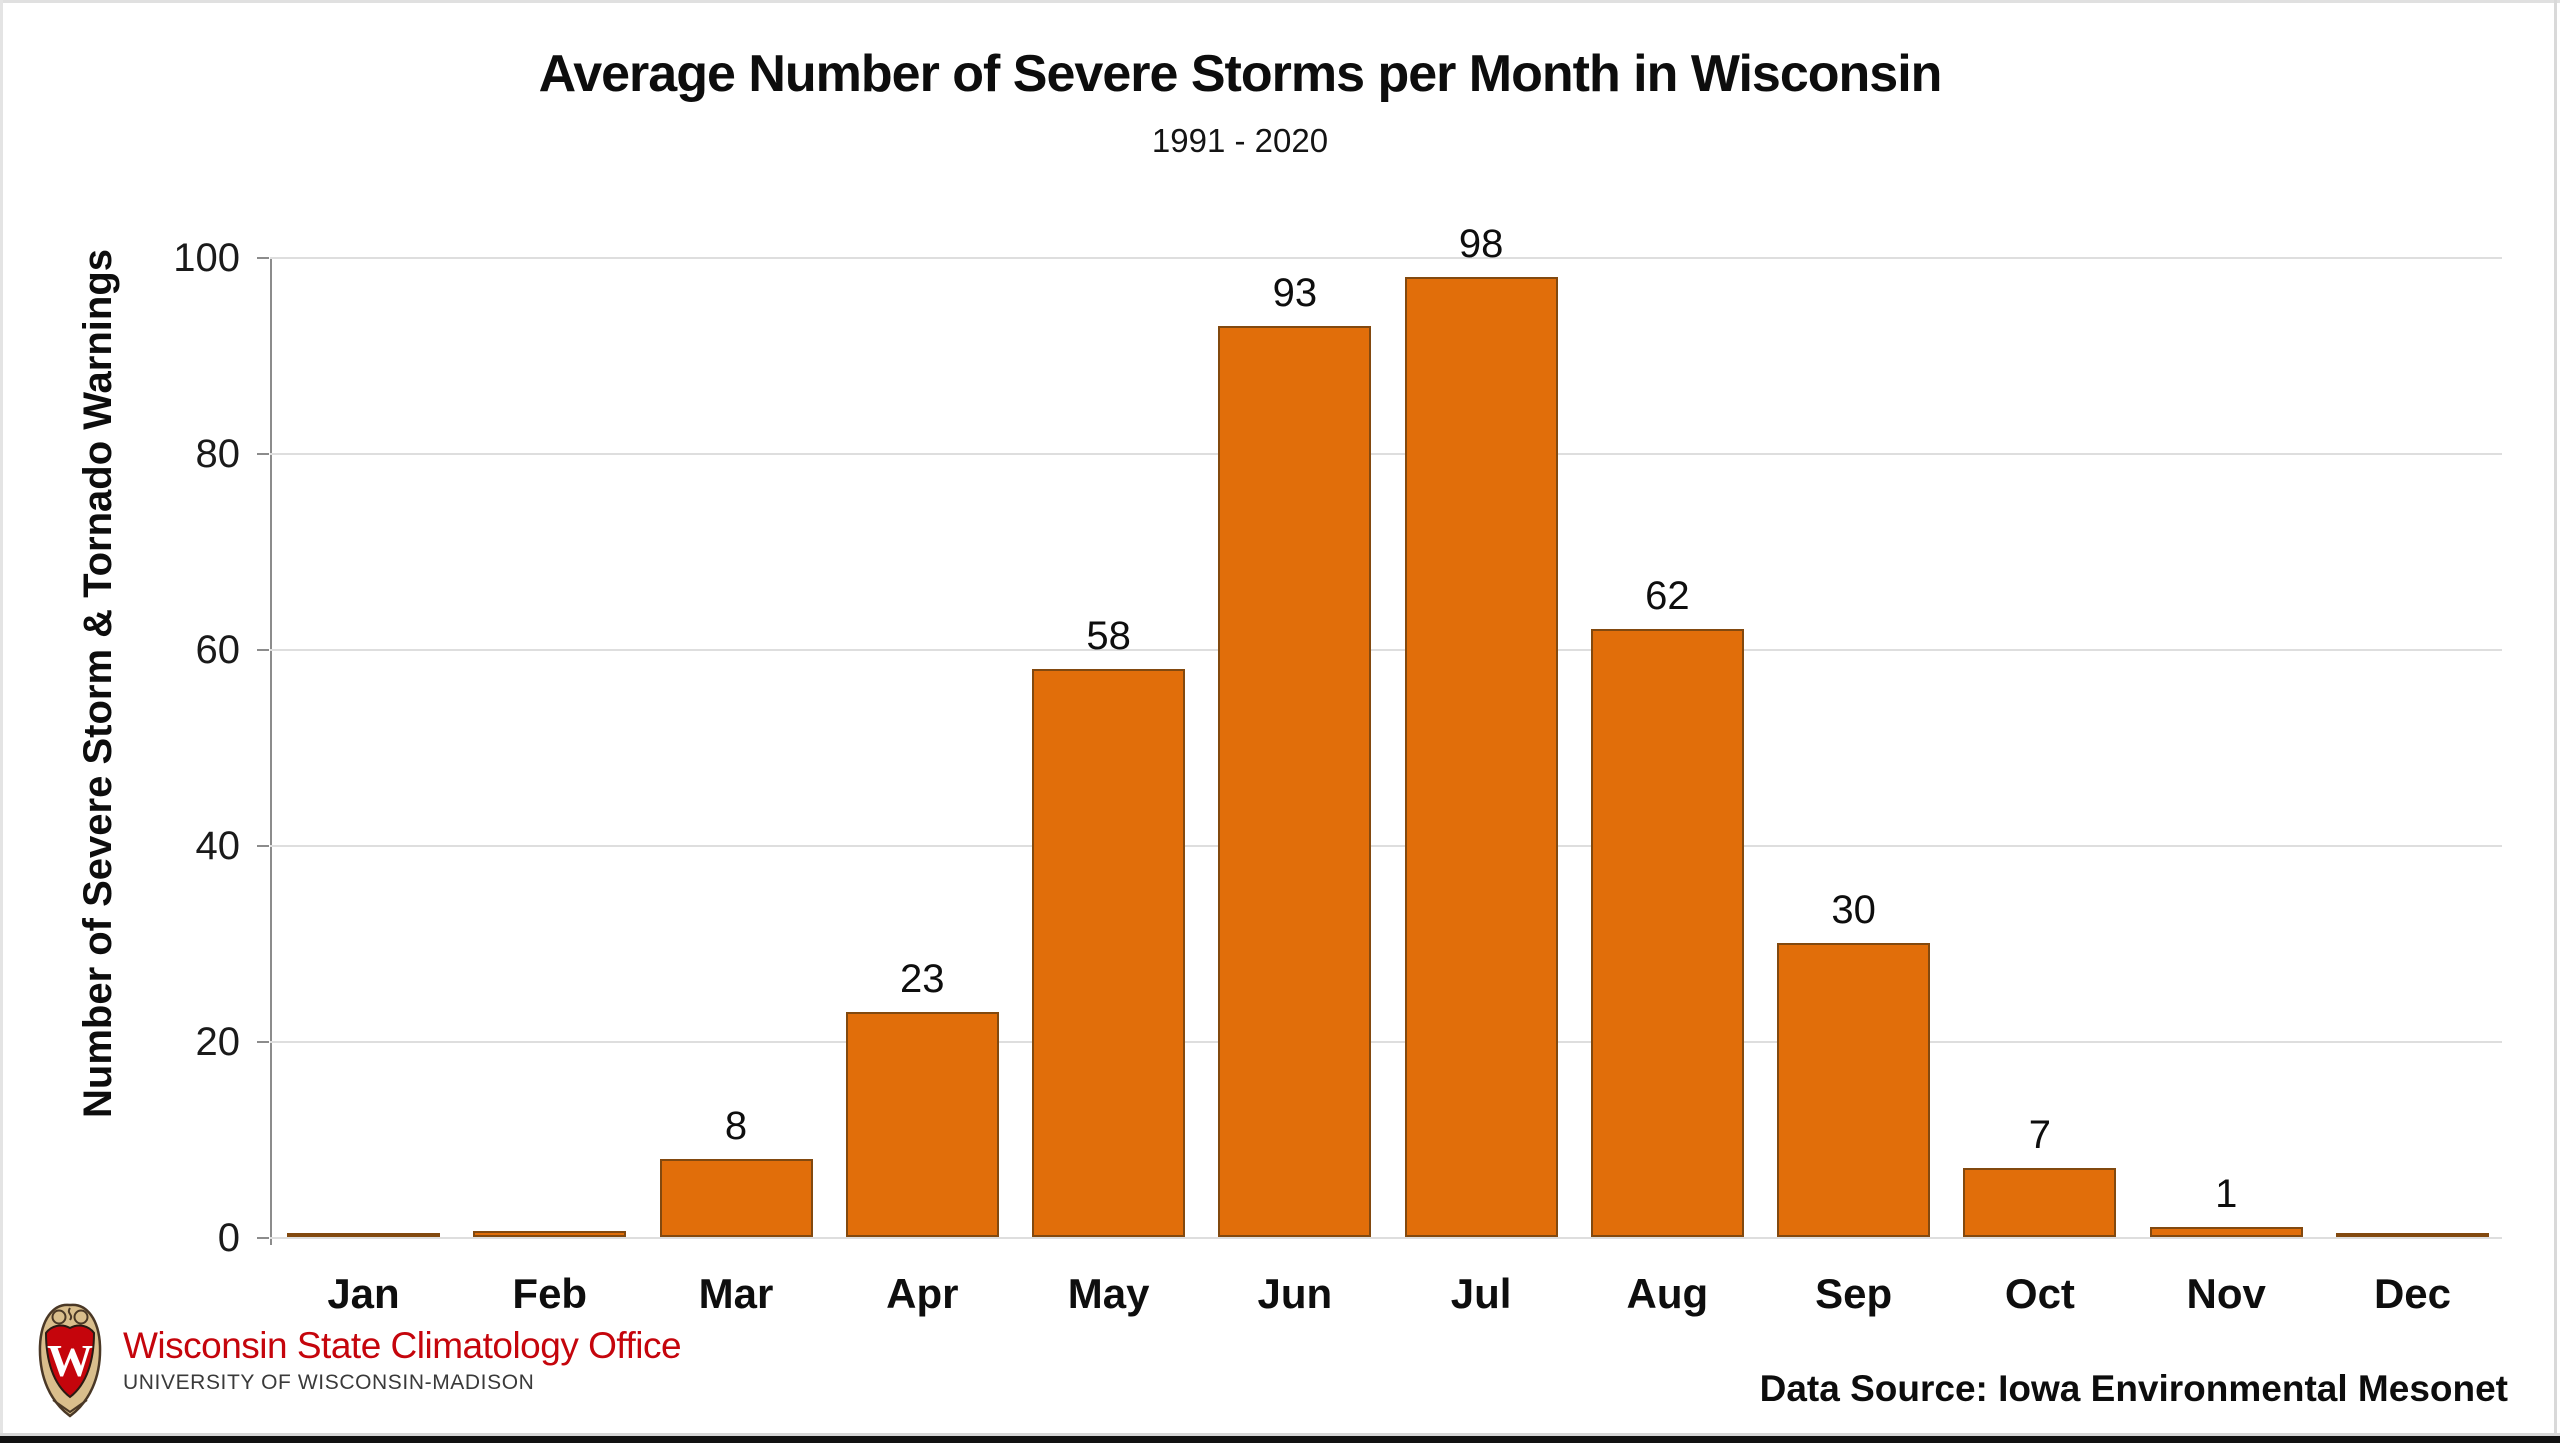 The width and height of the screenshot is (2560, 1443). I want to click on y-tick-label-0: 0, so click(228, 1238).